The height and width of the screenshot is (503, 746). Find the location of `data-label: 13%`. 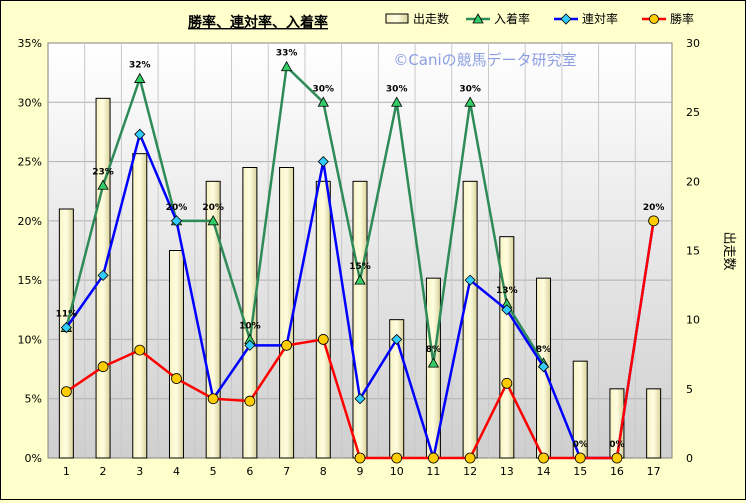

data-label: 13% is located at coordinates (507, 291).